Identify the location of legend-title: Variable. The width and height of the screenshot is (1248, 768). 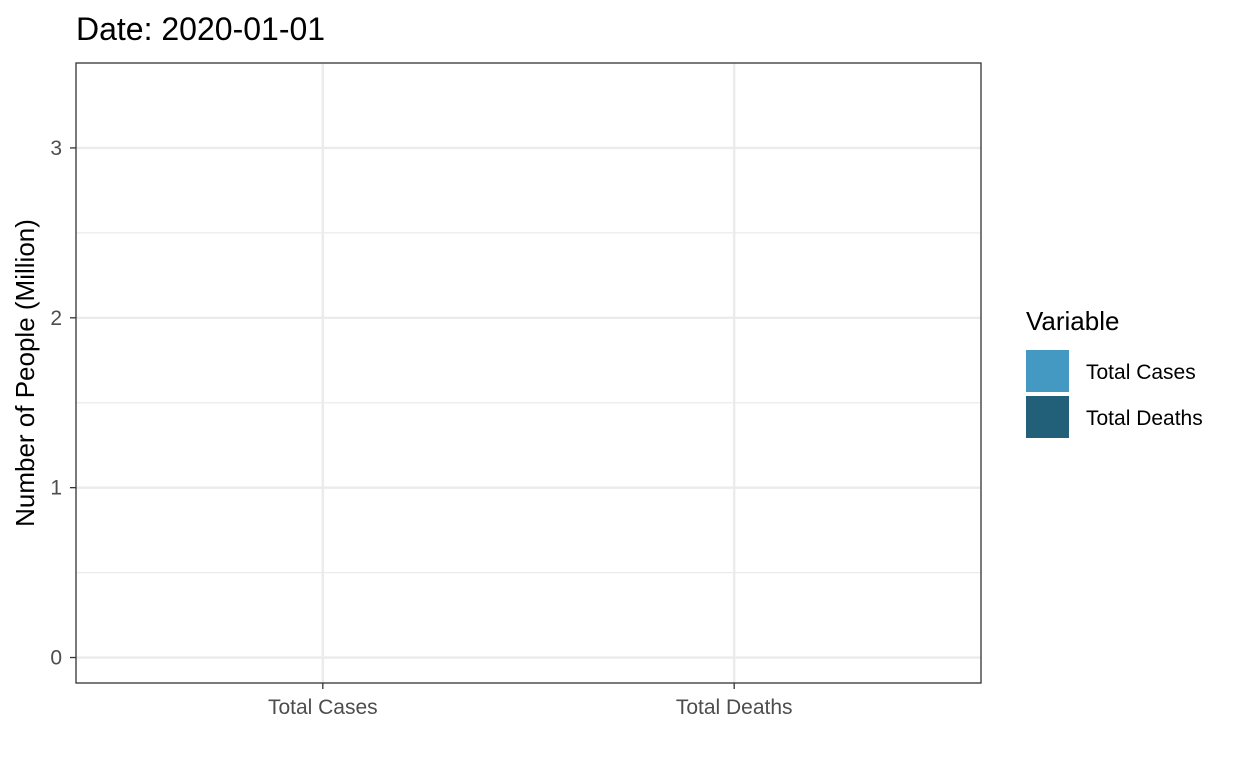
(1072, 321).